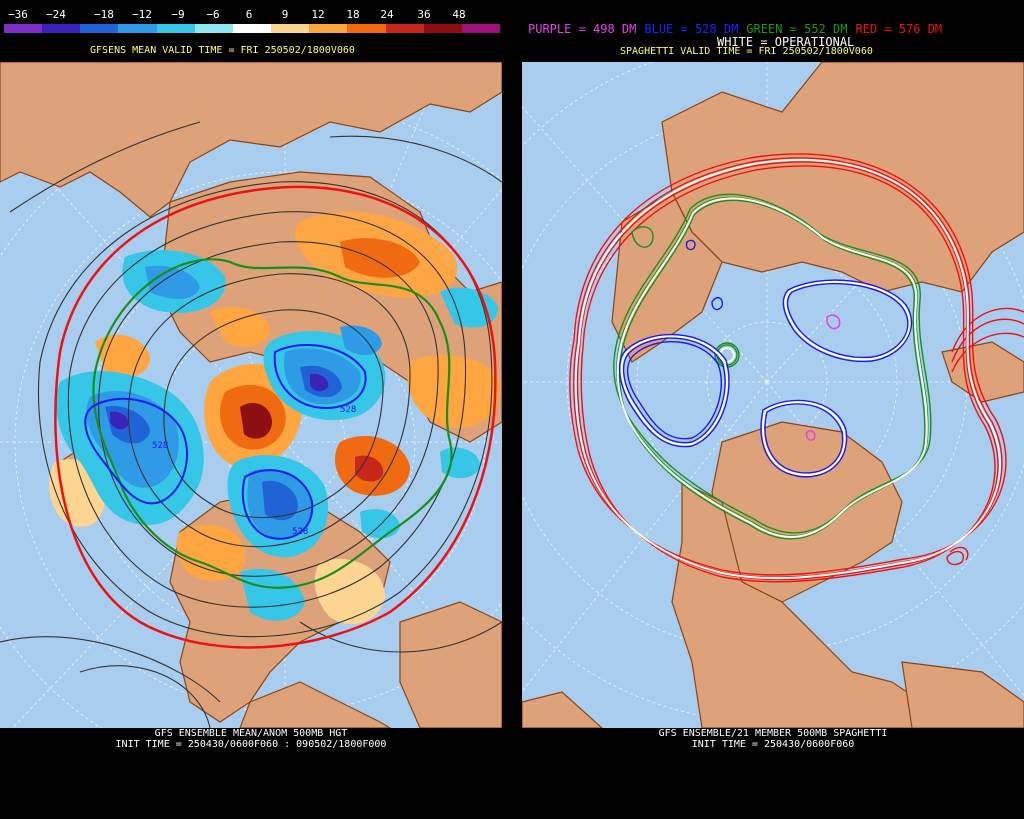  What do you see at coordinates (213, 14) in the screenshot?
I see `scale-label: −6` at bounding box center [213, 14].